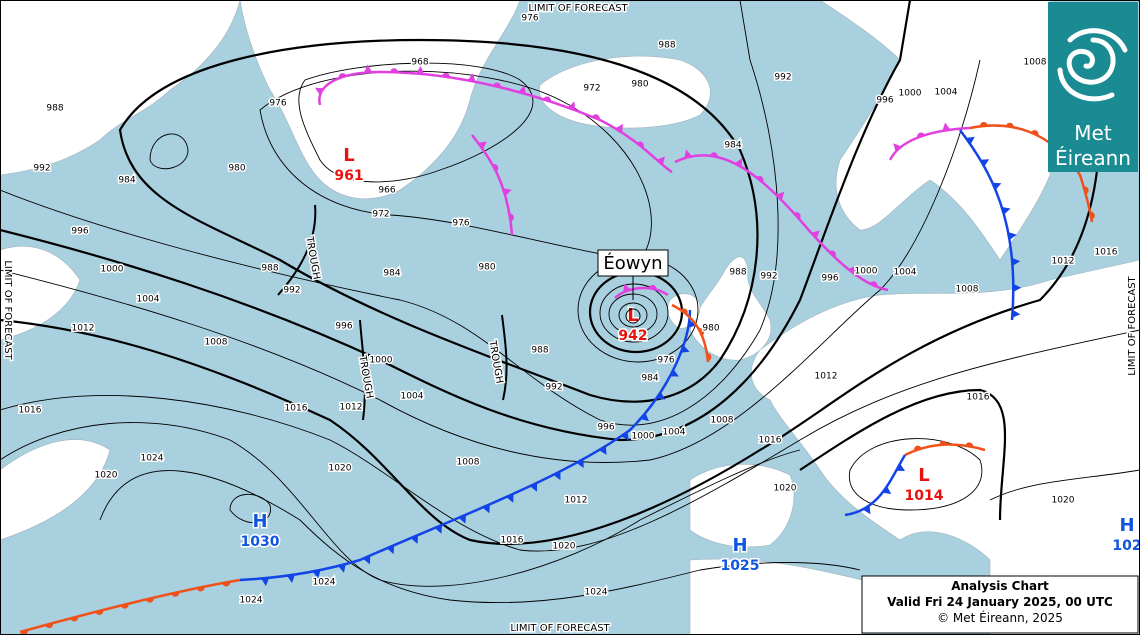  Describe the element at coordinates (986, 225) in the screenshot. I see `front-cold` at that location.